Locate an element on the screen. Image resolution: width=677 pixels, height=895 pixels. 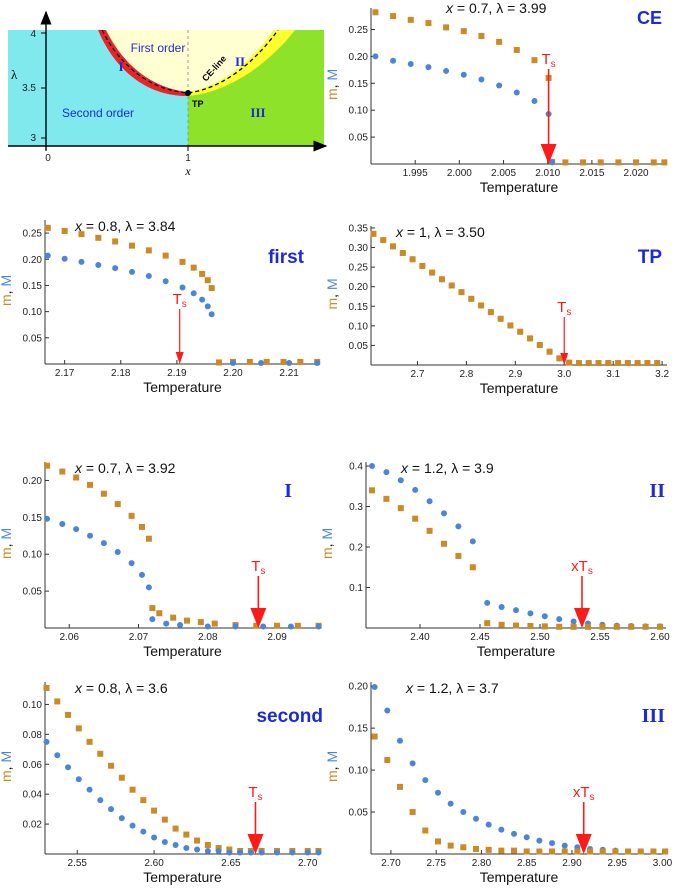
x-tick-label: 3.1 is located at coordinates (613, 374).